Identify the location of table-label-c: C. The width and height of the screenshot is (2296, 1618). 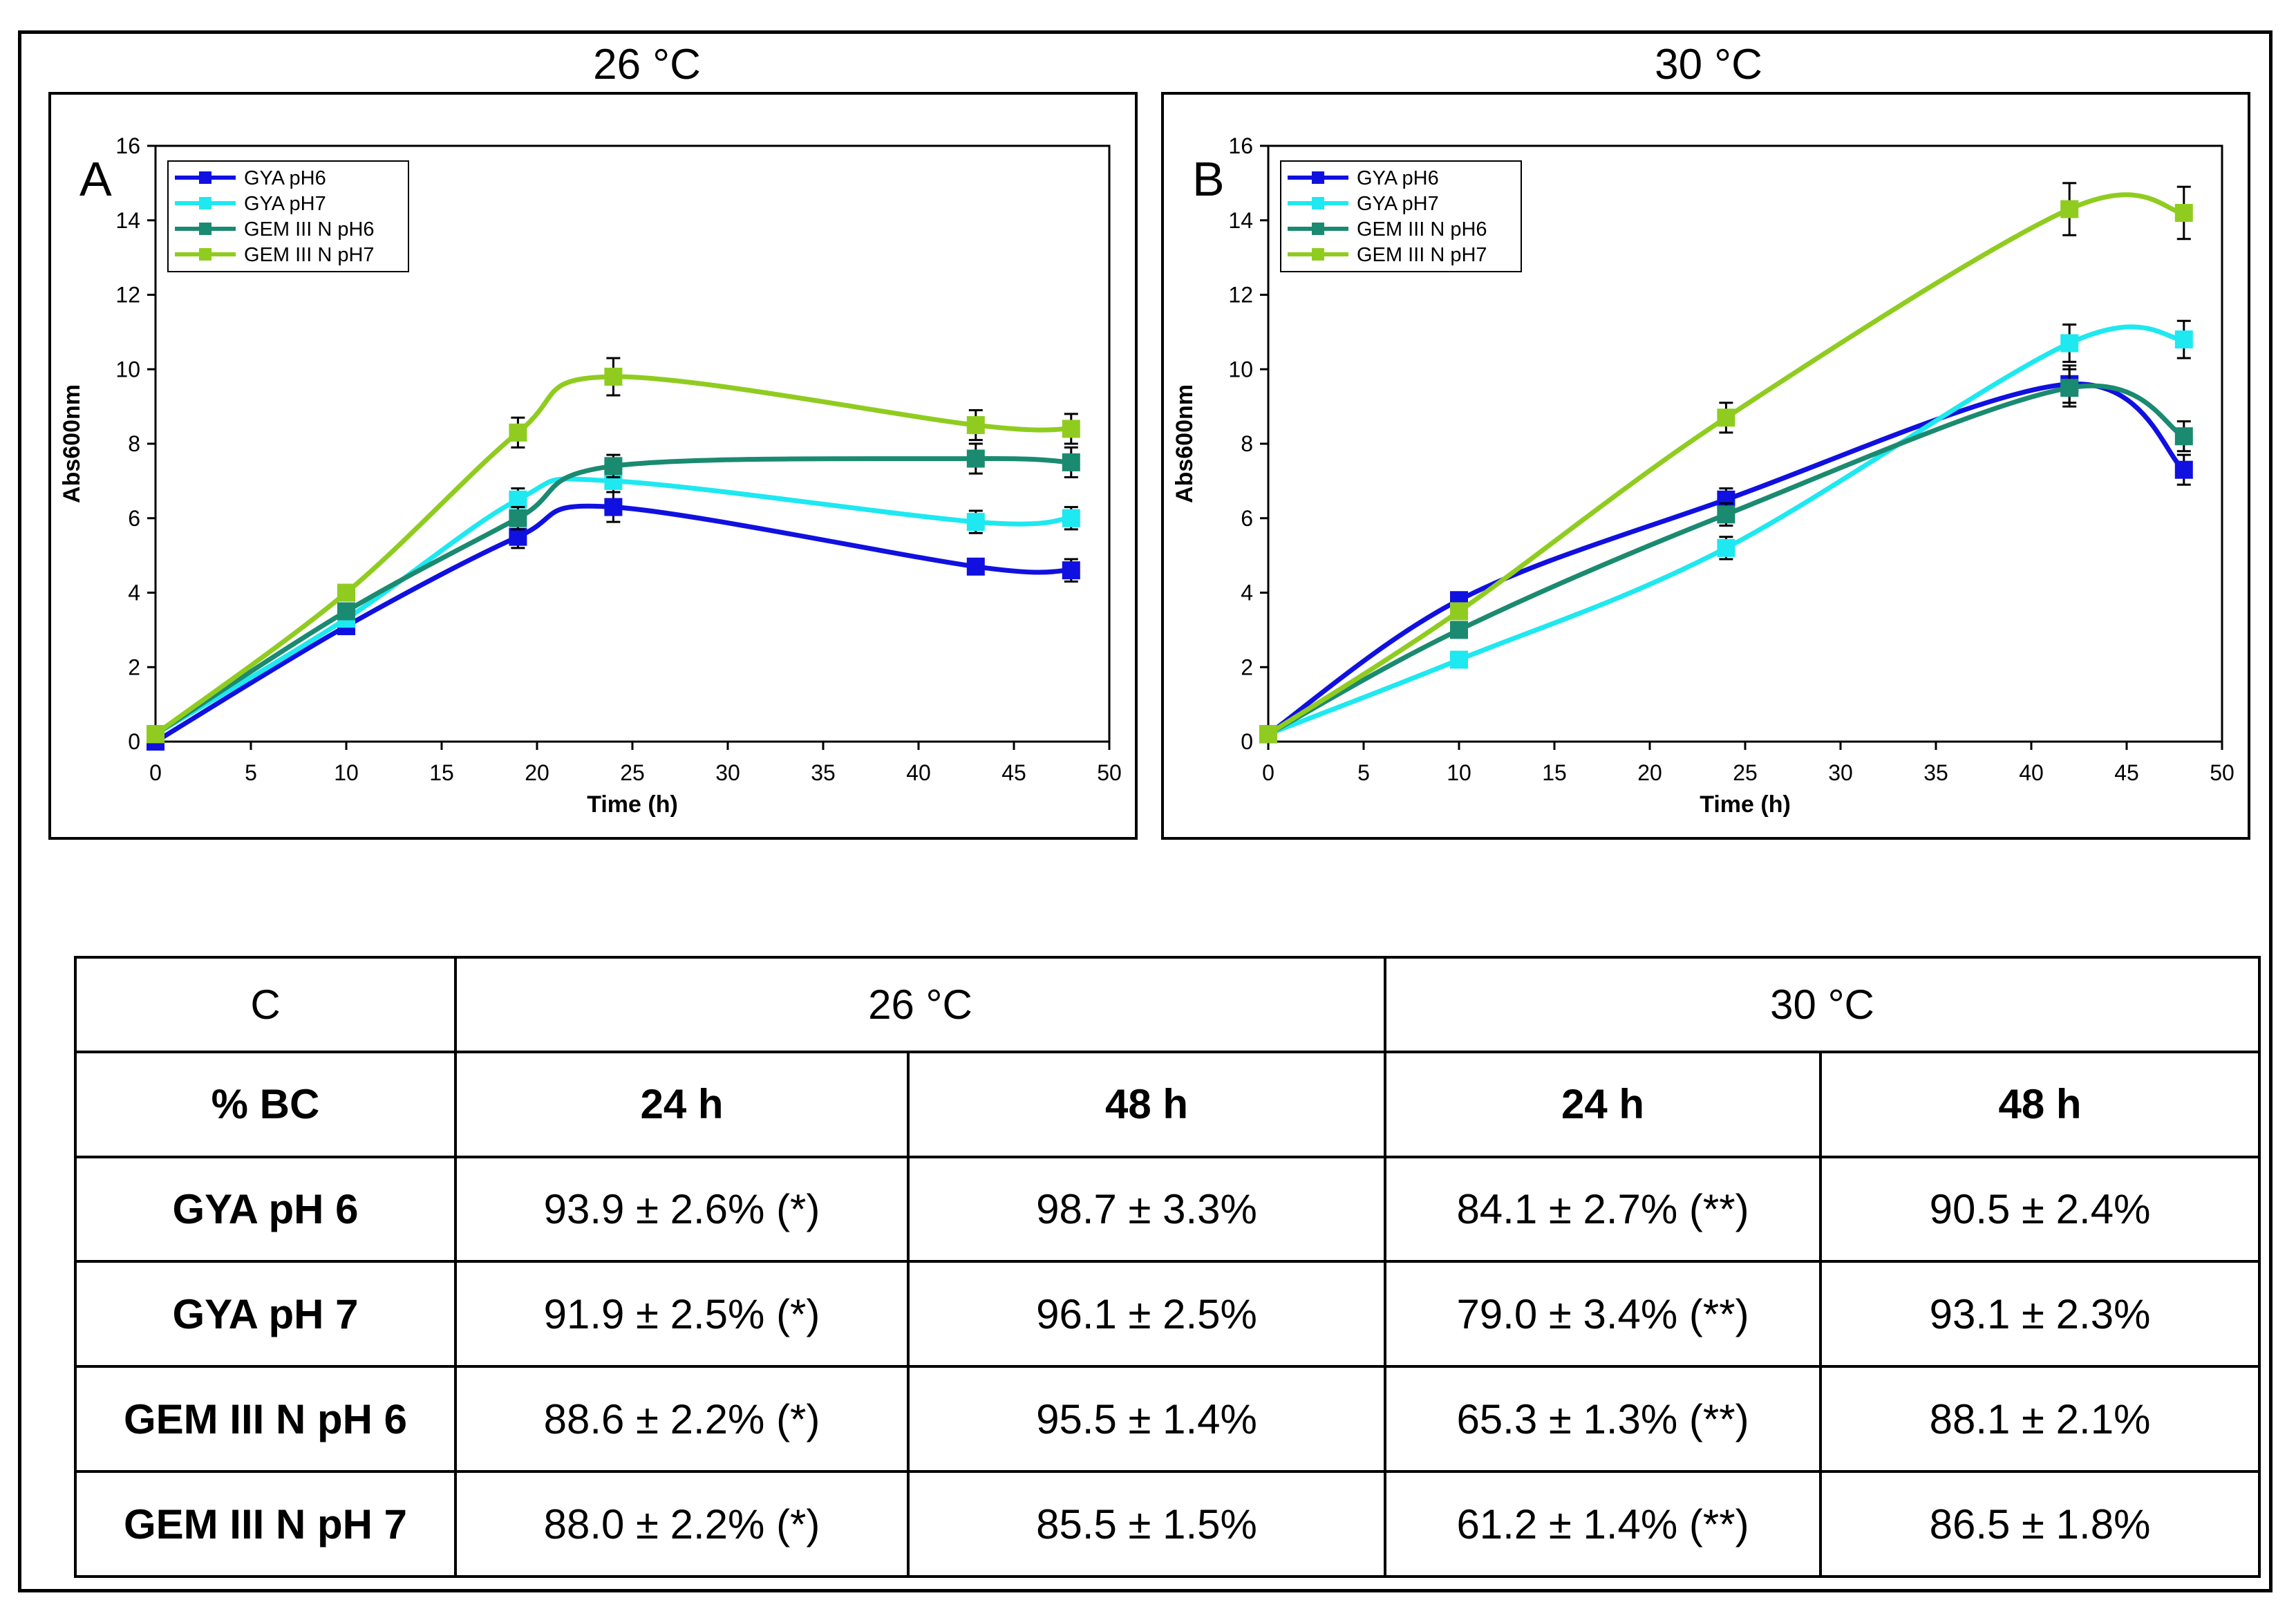
(265, 1004).